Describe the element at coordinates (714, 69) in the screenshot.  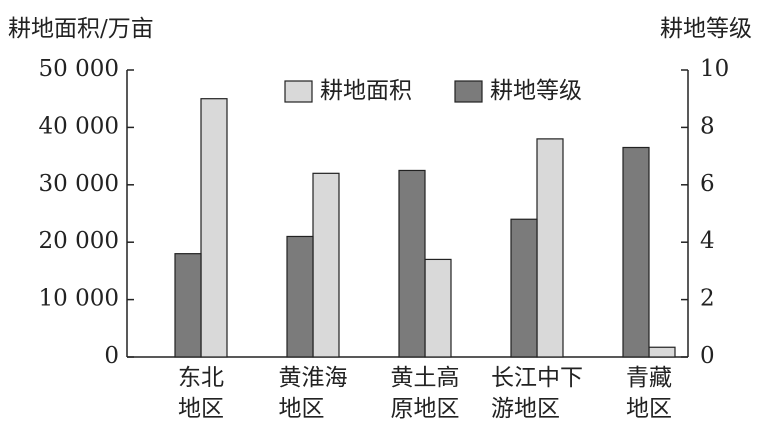
I see `y2-tick-label: 10` at that location.